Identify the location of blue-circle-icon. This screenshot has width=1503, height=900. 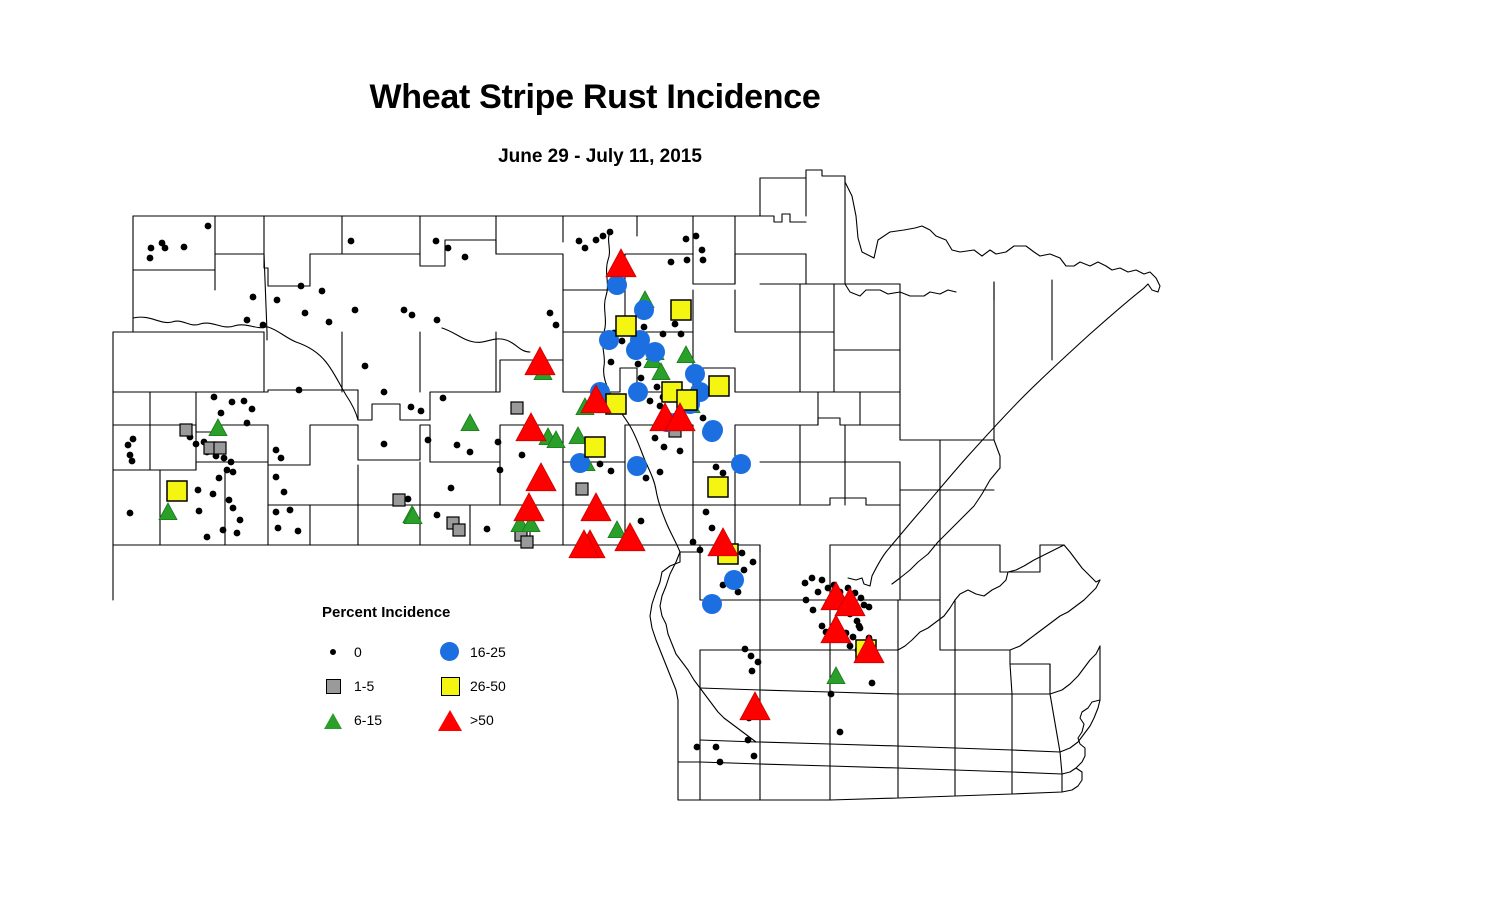
(450, 652).